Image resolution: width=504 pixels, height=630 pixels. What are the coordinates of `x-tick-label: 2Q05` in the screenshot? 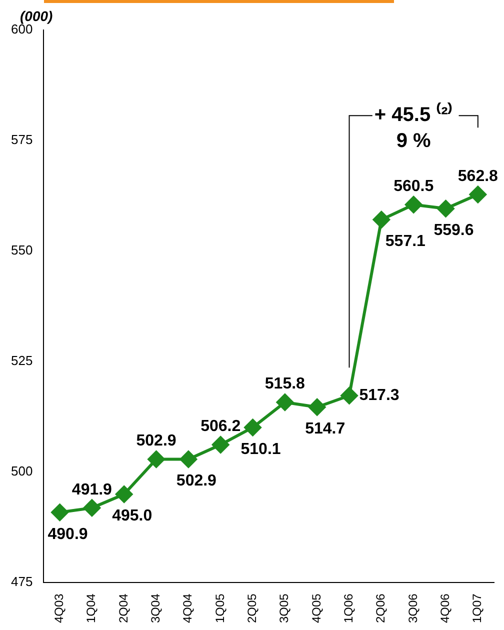 It's located at (252, 608).